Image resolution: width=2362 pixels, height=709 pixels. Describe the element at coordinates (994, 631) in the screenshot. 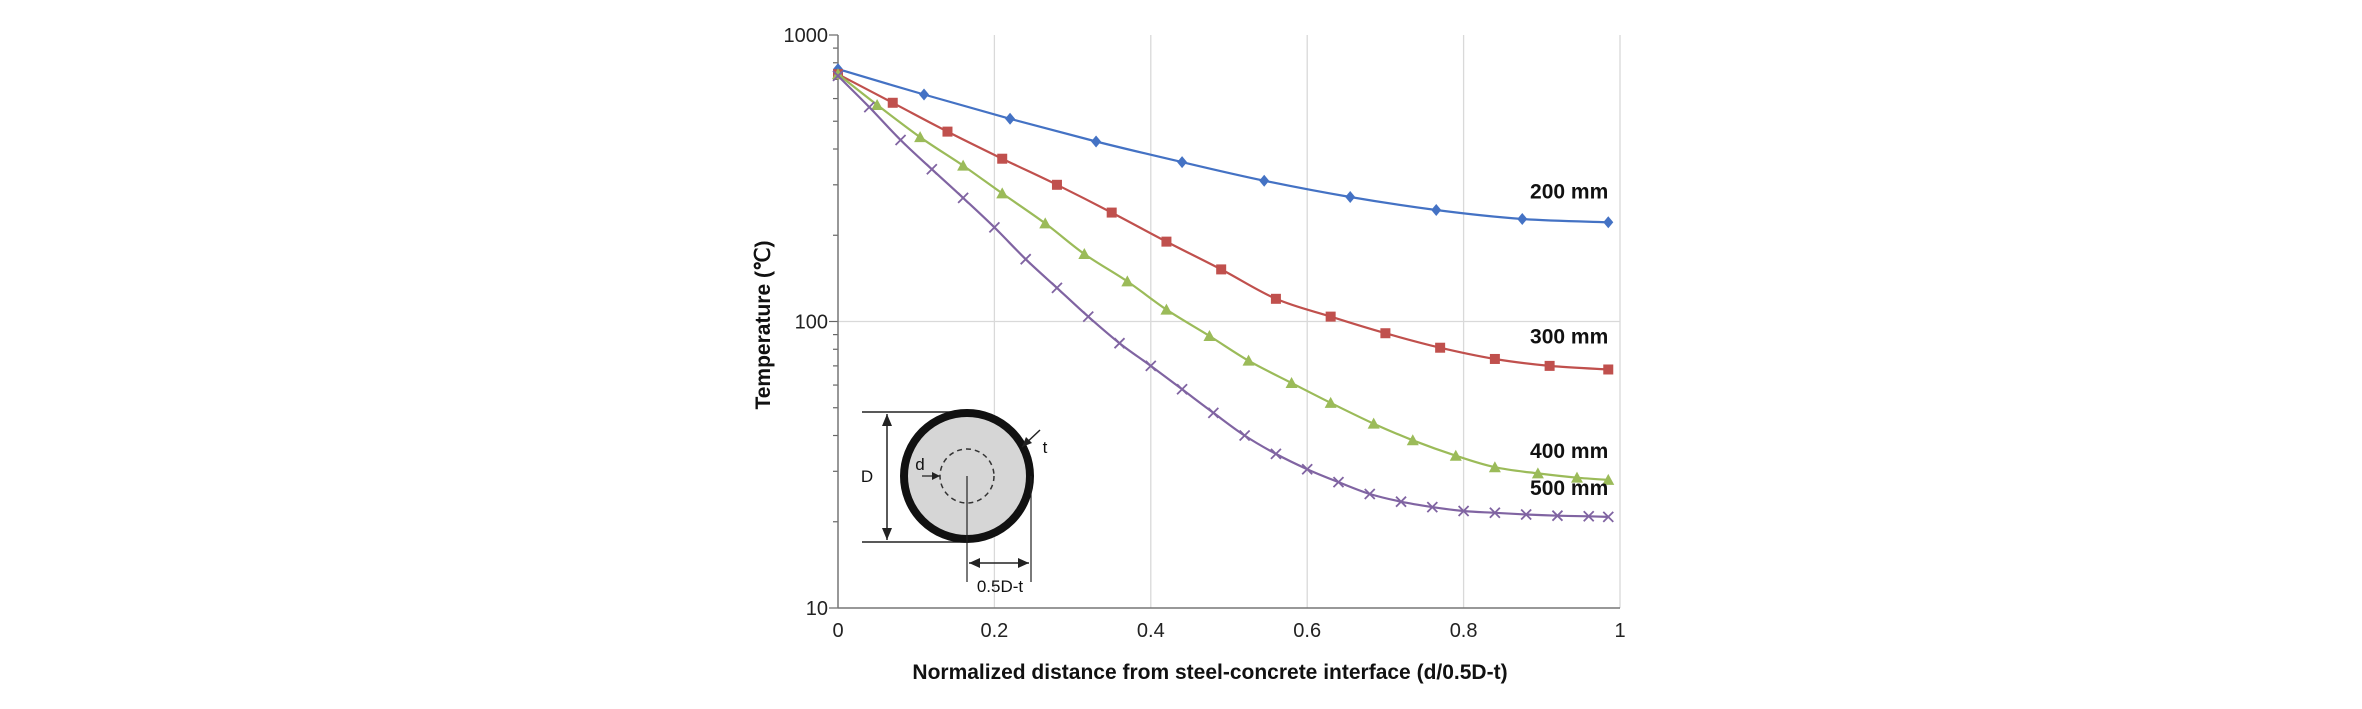

I see `x-tick-label: 0.2` at that location.